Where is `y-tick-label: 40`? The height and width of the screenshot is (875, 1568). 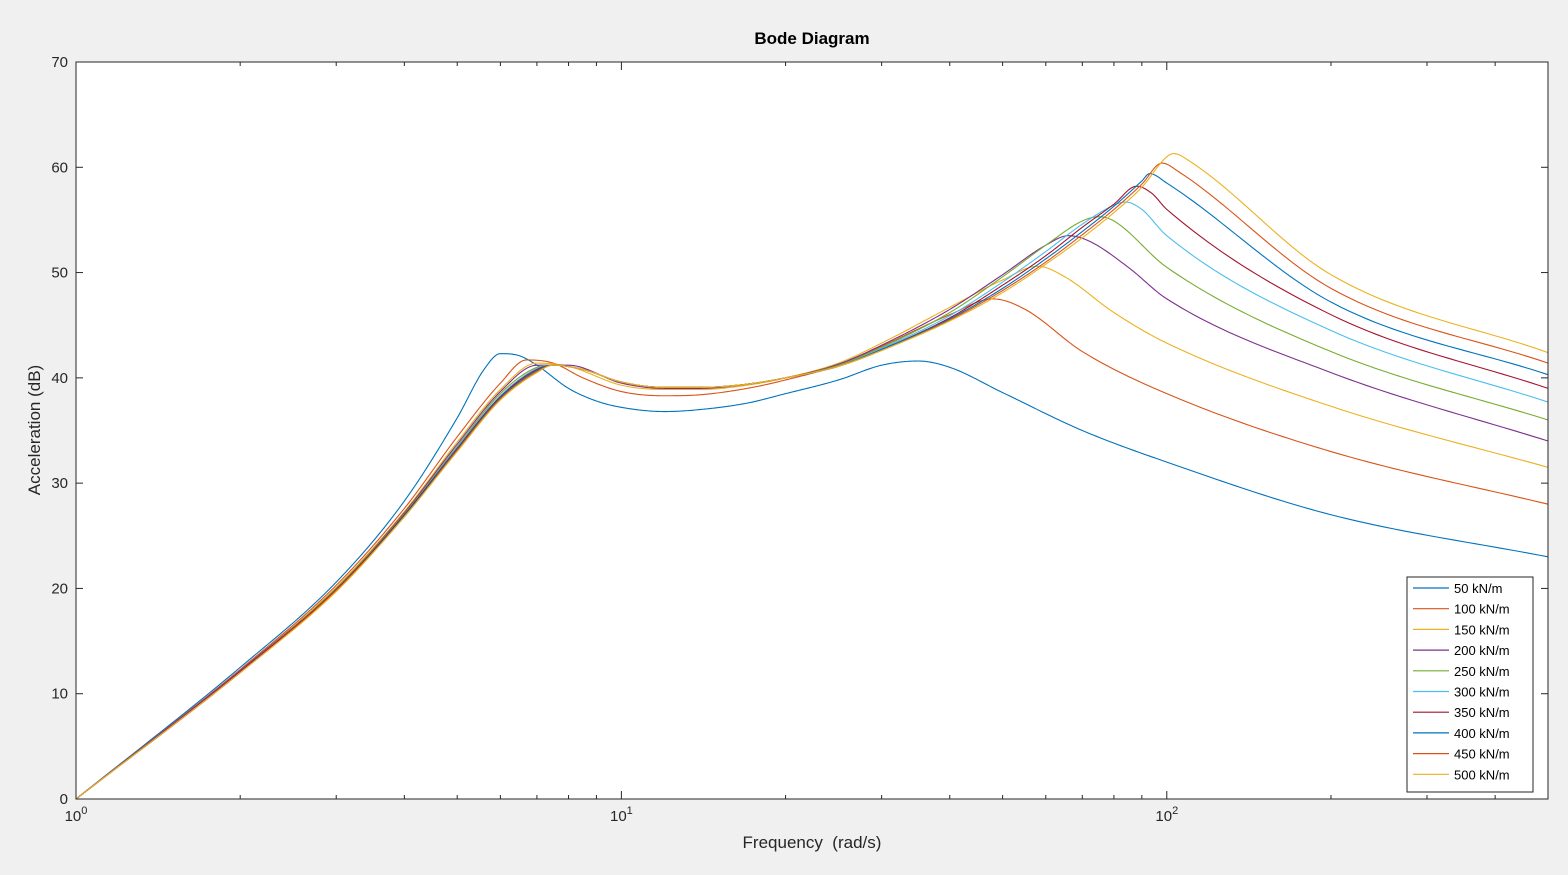 y-tick-label: 40 is located at coordinates (59, 378).